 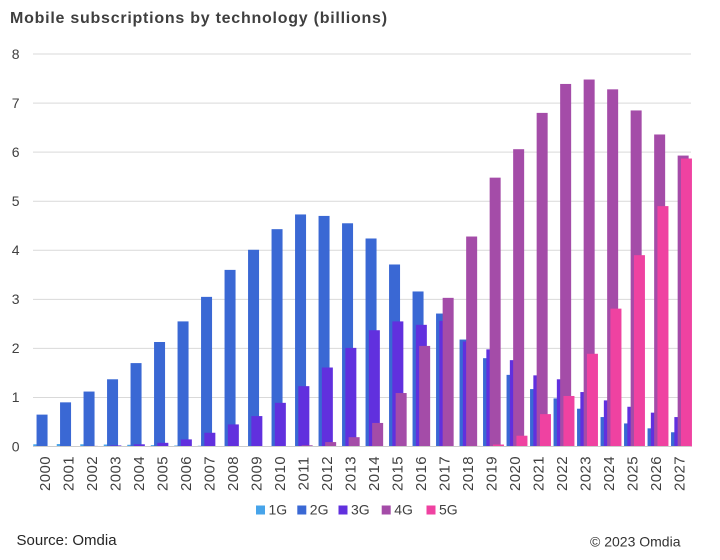 I want to click on svg-text: 3G, so click(x=360, y=510).